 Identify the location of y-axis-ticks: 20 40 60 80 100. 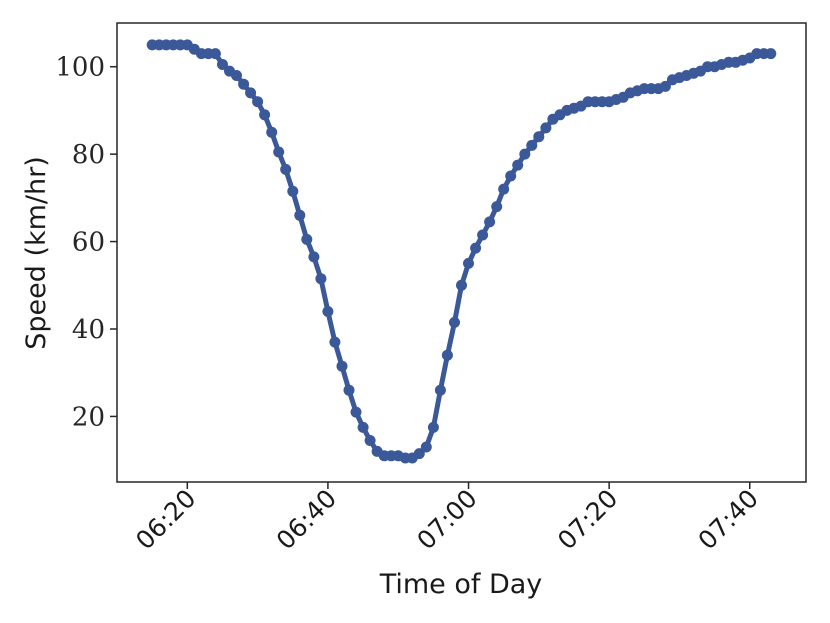
(86, 242).